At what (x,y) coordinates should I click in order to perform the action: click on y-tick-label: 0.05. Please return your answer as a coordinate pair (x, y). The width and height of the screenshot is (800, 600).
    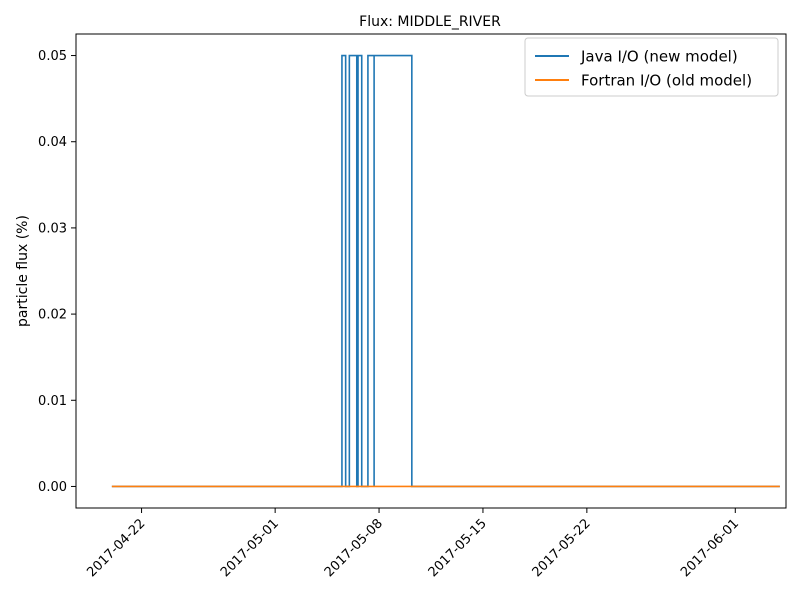
    Looking at the image, I should click on (52, 56).